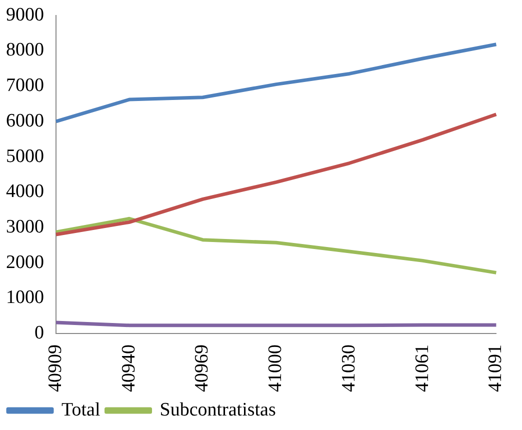  What do you see at coordinates (81, 409) in the screenshot?
I see `legend-label: Total` at bounding box center [81, 409].